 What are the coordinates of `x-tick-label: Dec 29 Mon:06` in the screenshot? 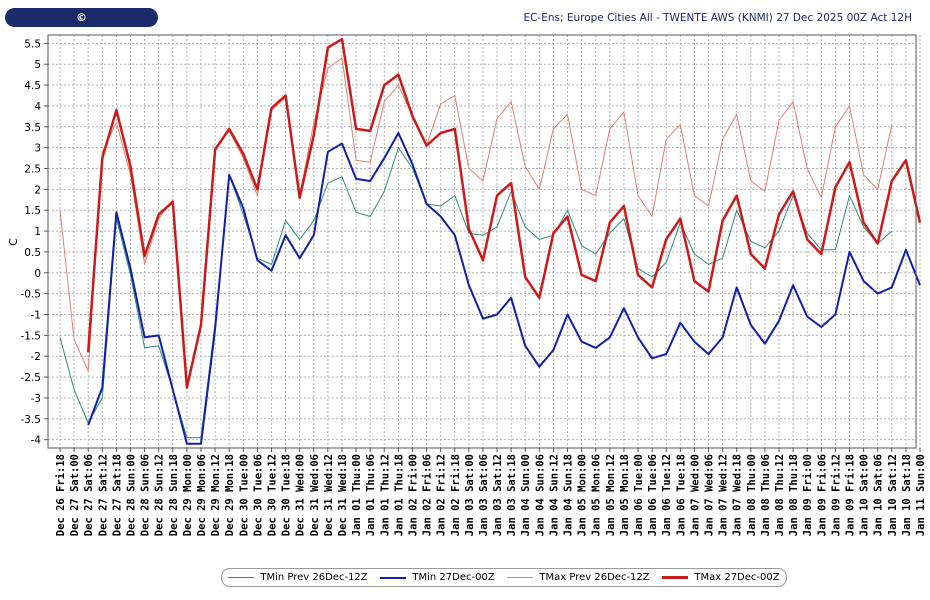 It's located at (202, 495).